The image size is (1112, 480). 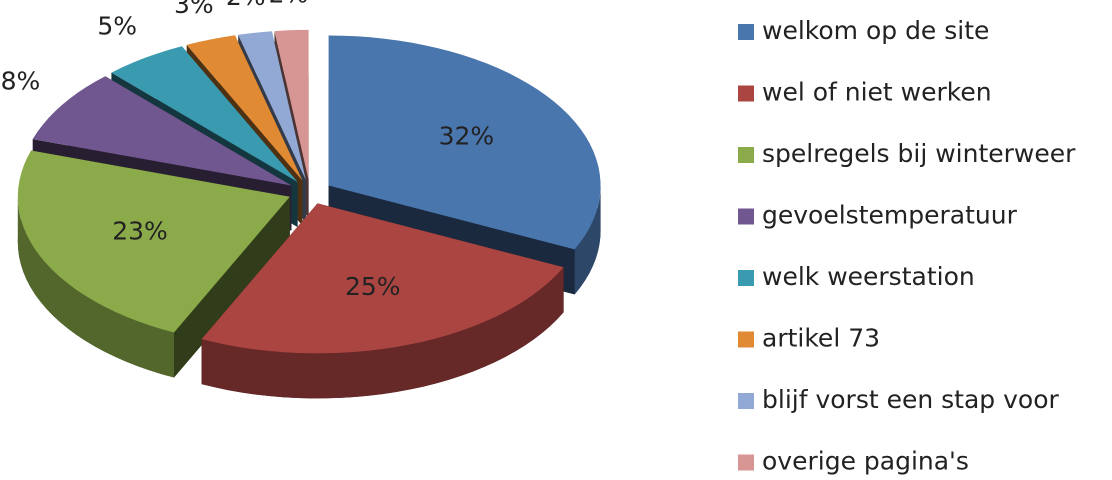 What do you see at coordinates (875, 30) in the screenshot?
I see `legend-label: welkom op de site` at bounding box center [875, 30].